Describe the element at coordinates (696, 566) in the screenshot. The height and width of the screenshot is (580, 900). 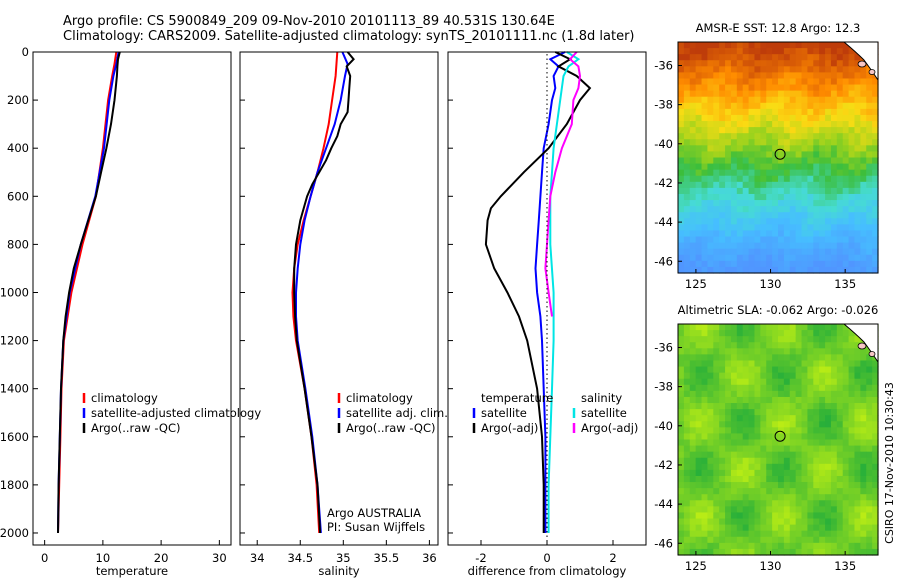
I see `lon-tick-label: 125` at that location.